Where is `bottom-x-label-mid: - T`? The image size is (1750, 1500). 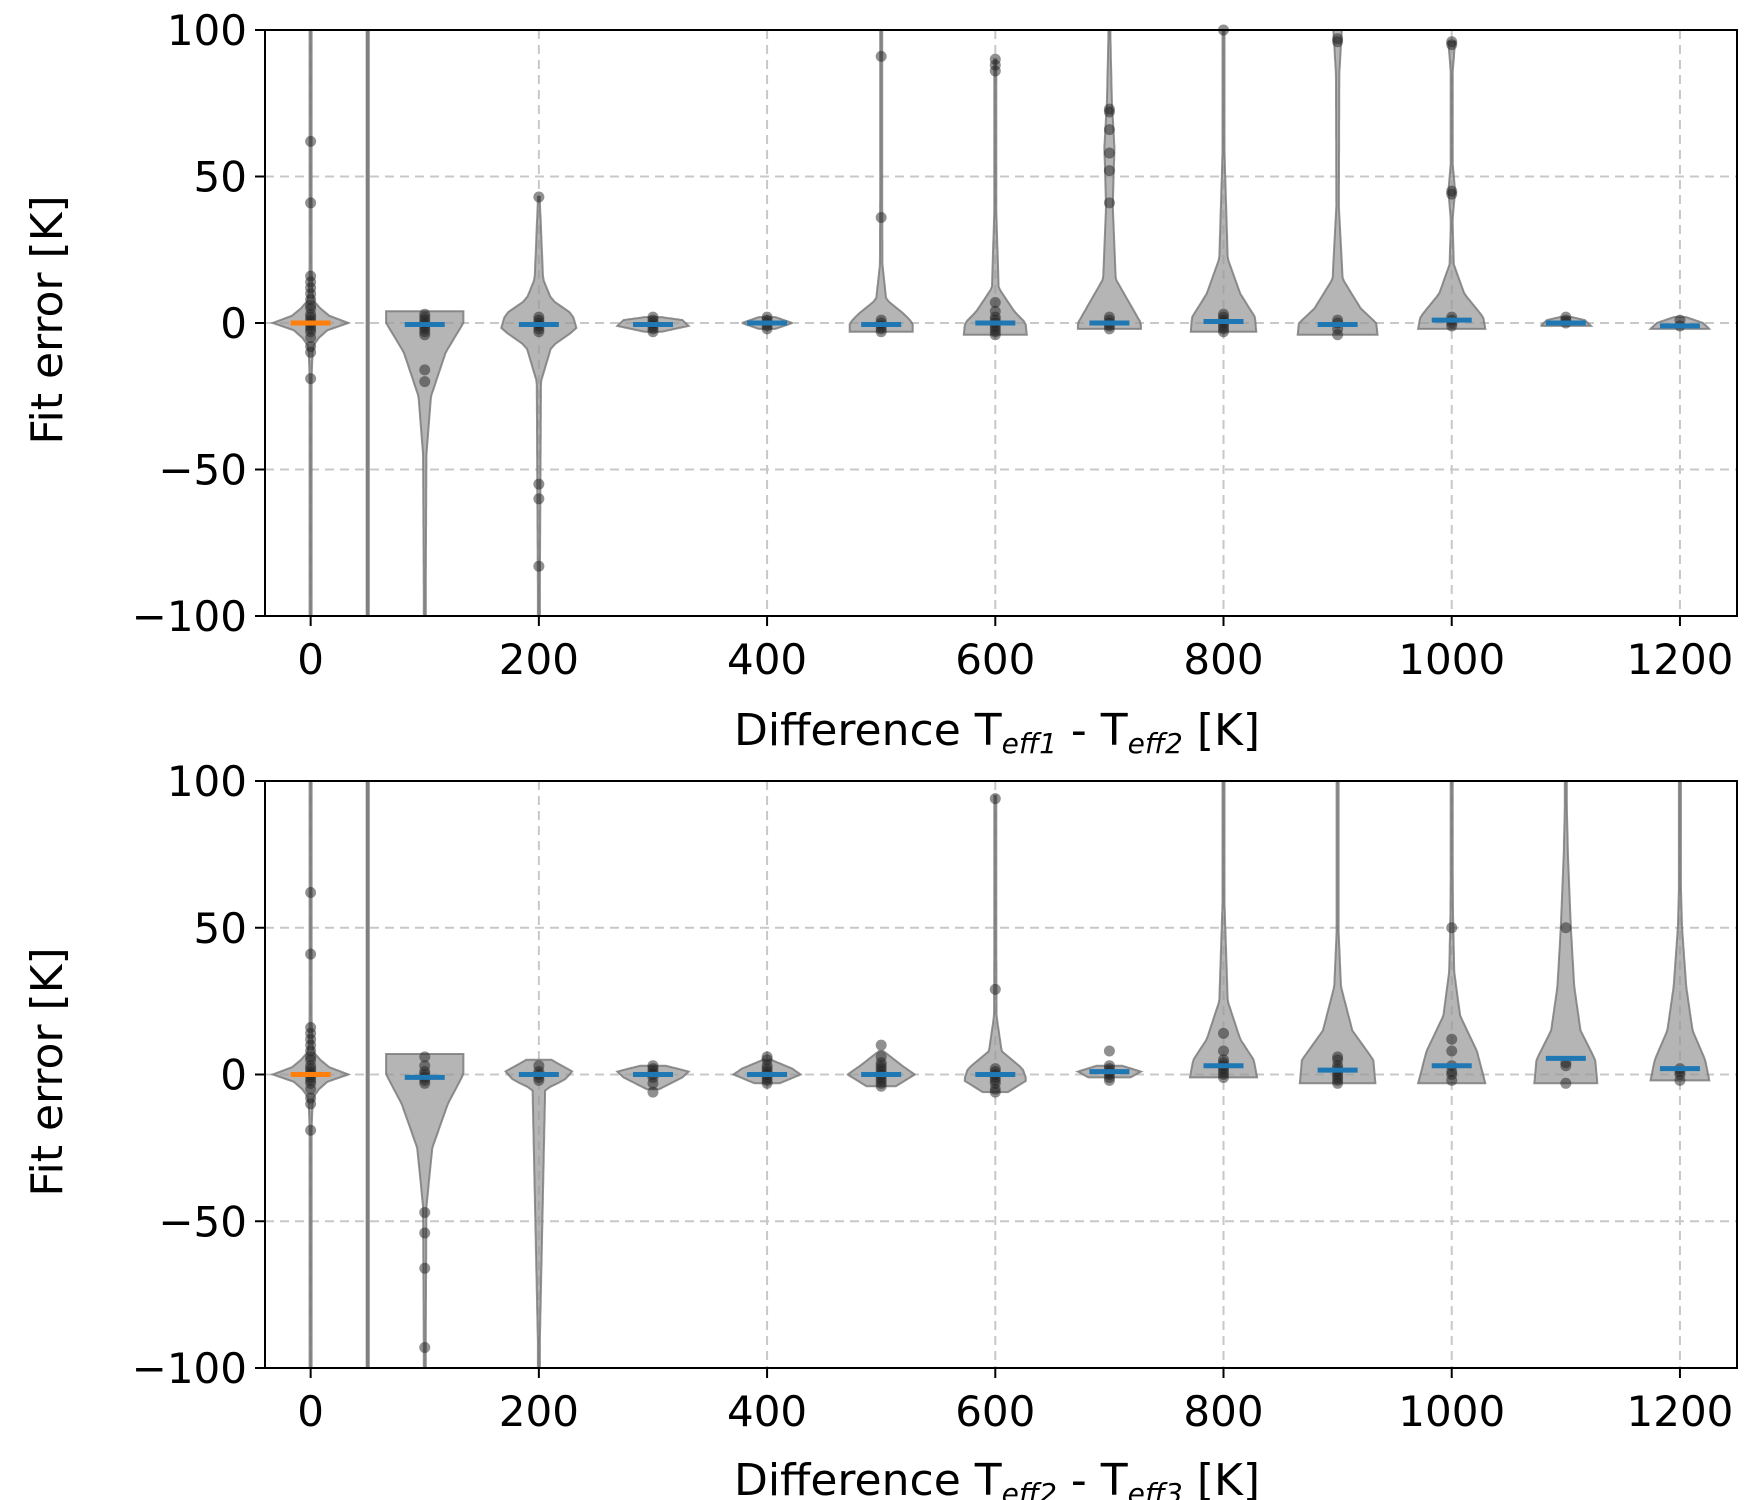 bottom-x-label-mid: - T is located at coordinates (1092, 1477).